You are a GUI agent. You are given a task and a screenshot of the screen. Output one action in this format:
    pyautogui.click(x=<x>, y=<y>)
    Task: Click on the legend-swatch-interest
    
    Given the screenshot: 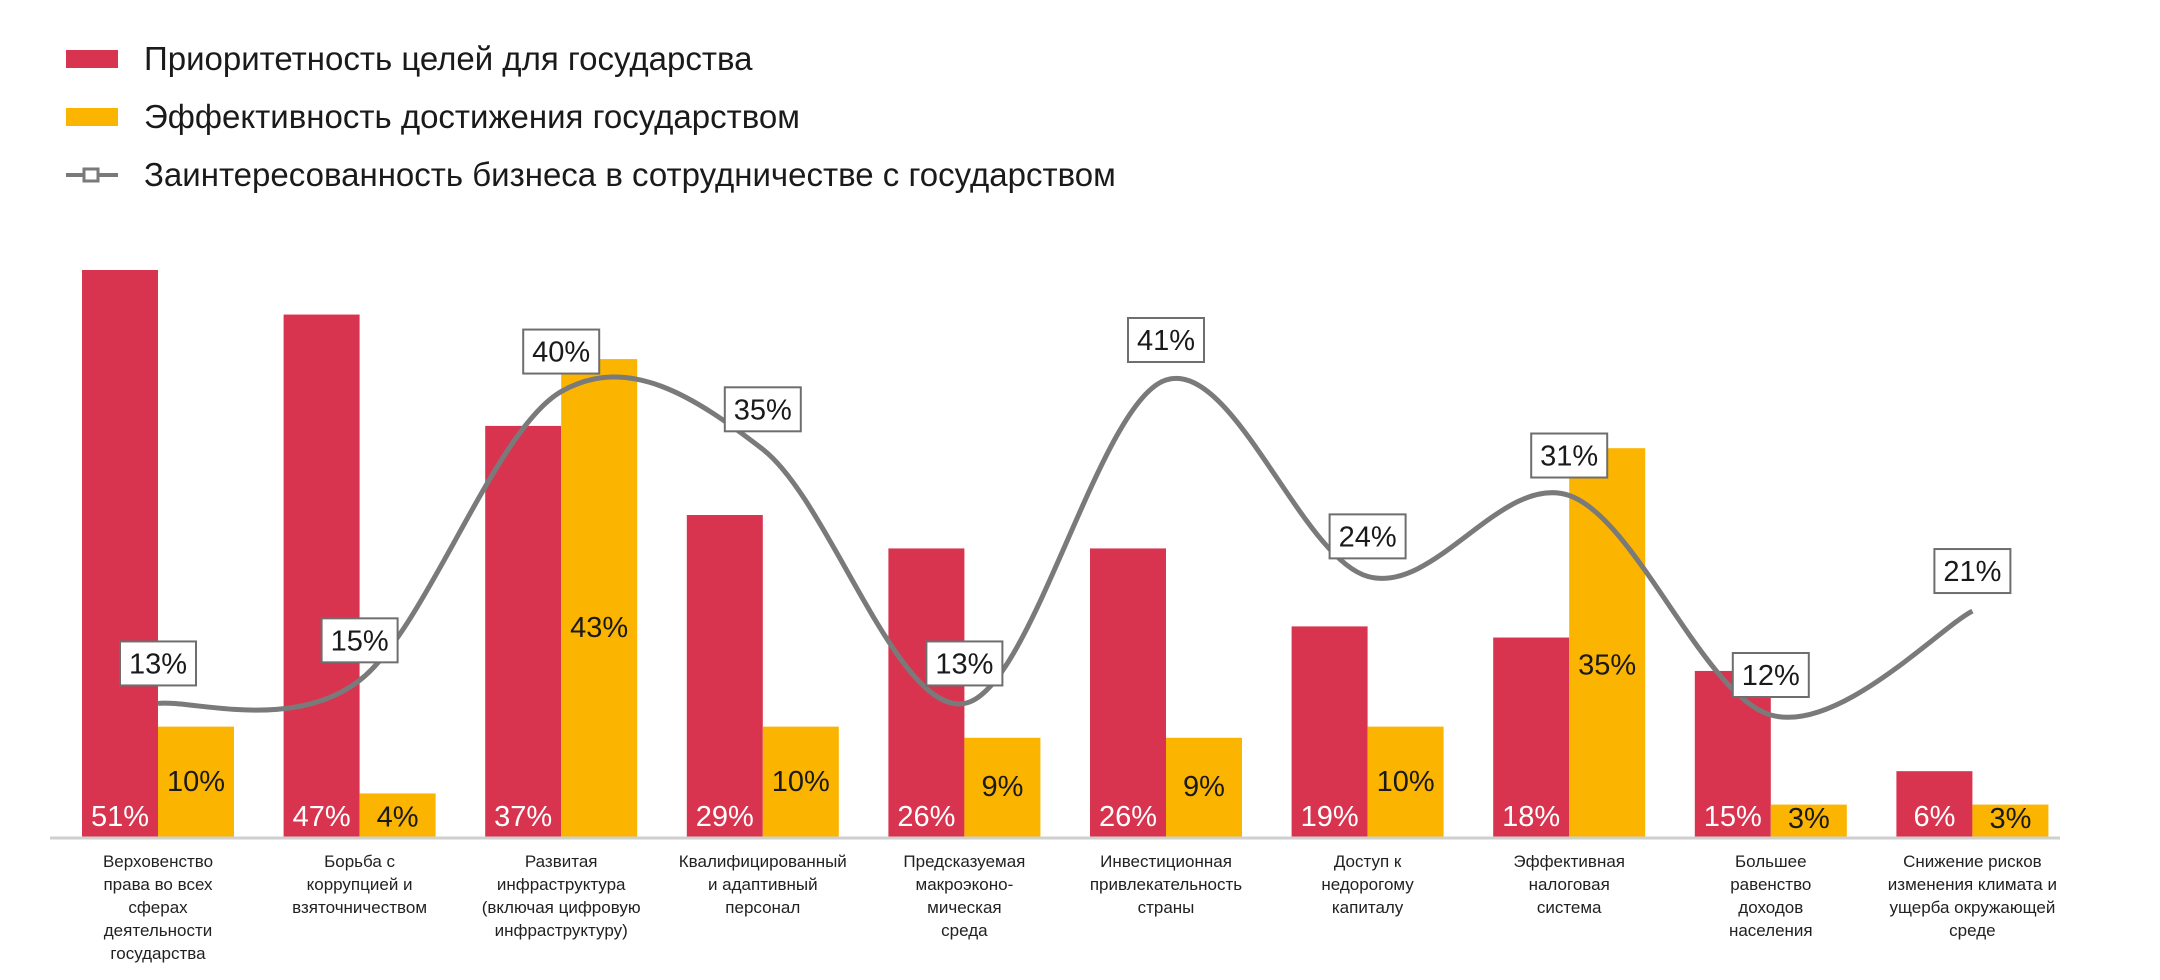 What is the action you would take?
    pyautogui.click(x=92, y=175)
    